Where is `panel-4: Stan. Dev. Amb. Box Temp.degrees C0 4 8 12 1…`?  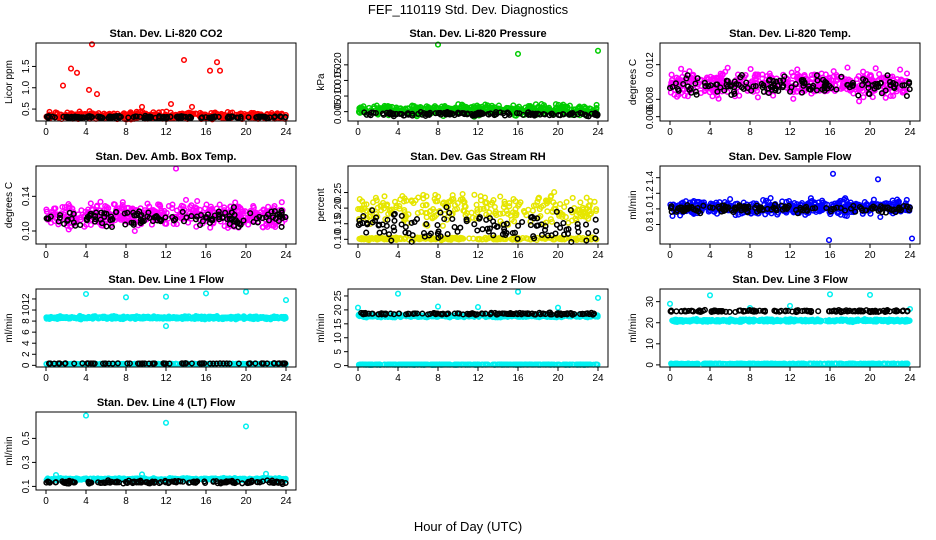
panel-4: Stan. Dev. Amb. Box Temp.degrees C0 4 8 12 1… is located at coordinates (150, 206).